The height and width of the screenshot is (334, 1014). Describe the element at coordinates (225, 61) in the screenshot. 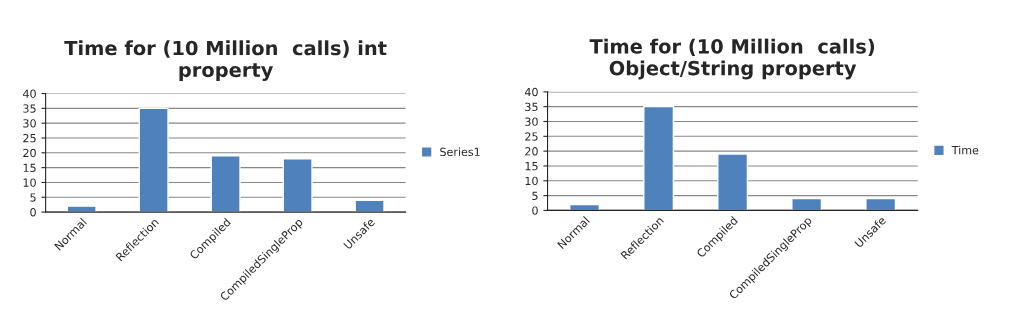

I see `chart-title: Time for (10 Million calls) int property` at that location.